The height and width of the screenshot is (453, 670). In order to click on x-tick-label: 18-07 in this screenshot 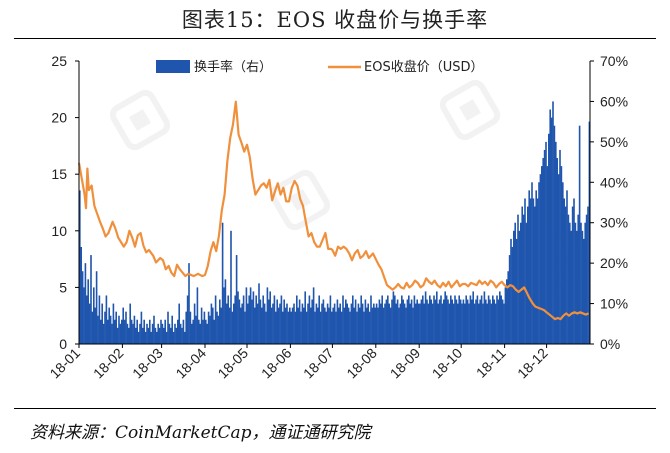, I will do `click(318, 363)`.